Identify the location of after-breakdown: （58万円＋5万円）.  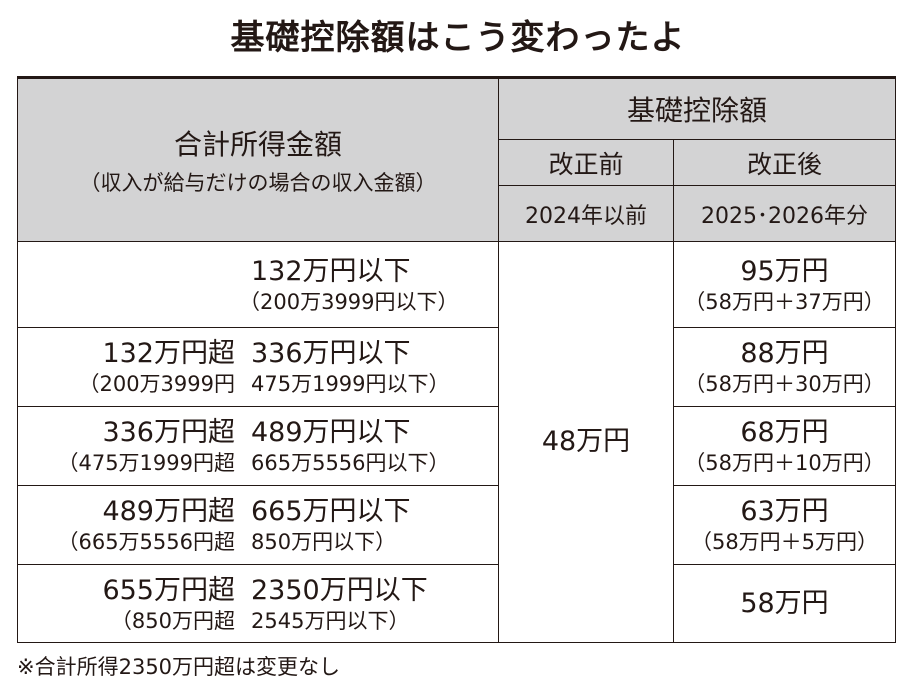
(784, 542).